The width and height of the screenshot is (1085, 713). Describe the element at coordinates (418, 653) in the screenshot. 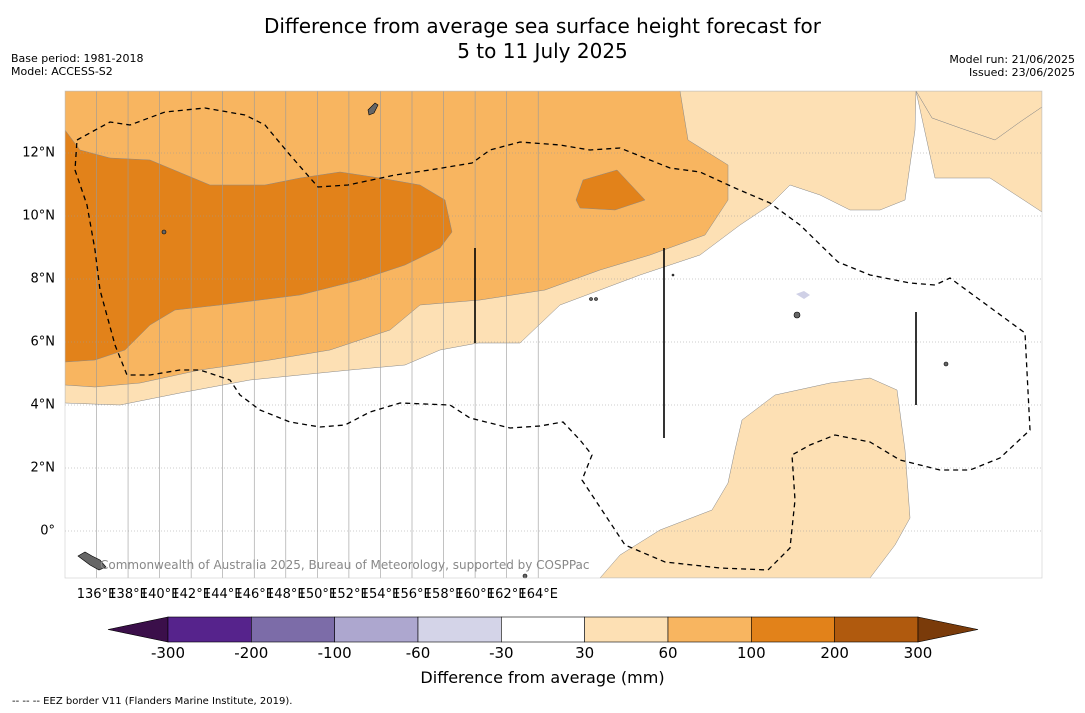

I see `colorbar-tick-label: -60` at that location.